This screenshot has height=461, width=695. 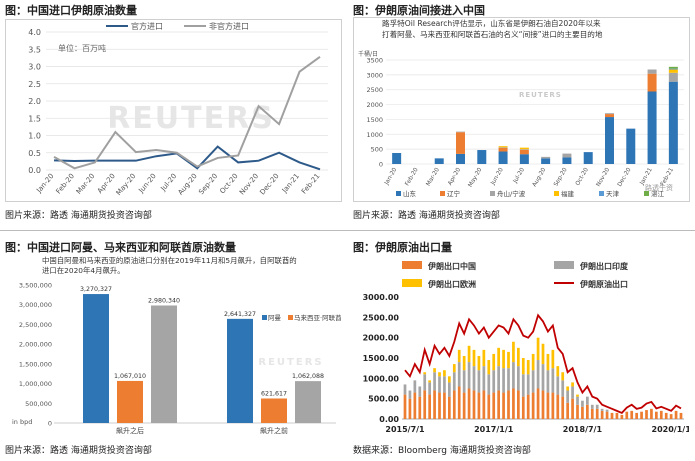 What do you see at coordinates (34, 49) in the screenshot?
I see `y-tick-label: 3.5` at bounding box center [34, 49].